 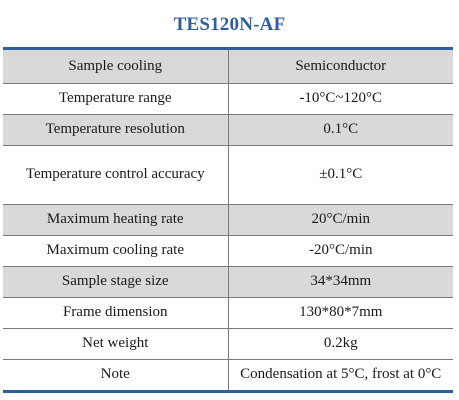 I want to click on row-key: Maximum heating rate, so click(x=116, y=220).